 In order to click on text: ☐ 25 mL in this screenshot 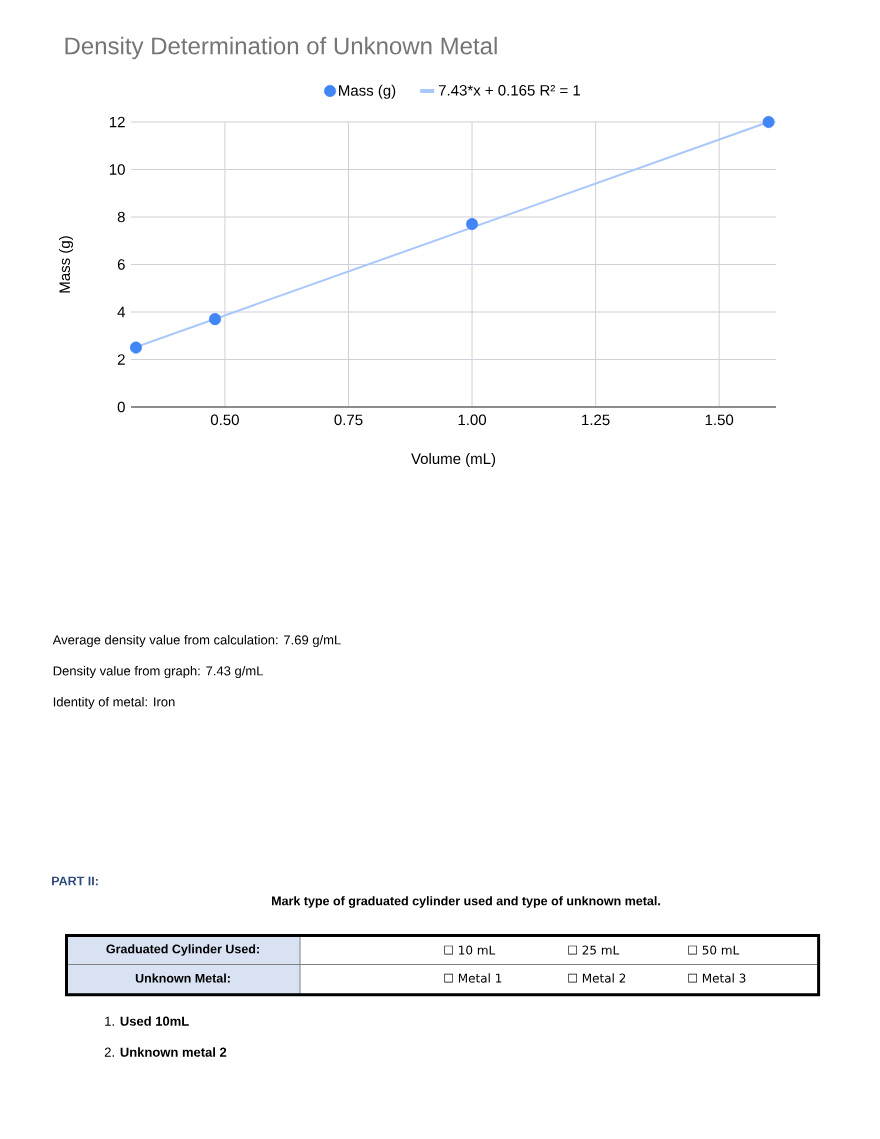, I will do `click(594, 950)`.